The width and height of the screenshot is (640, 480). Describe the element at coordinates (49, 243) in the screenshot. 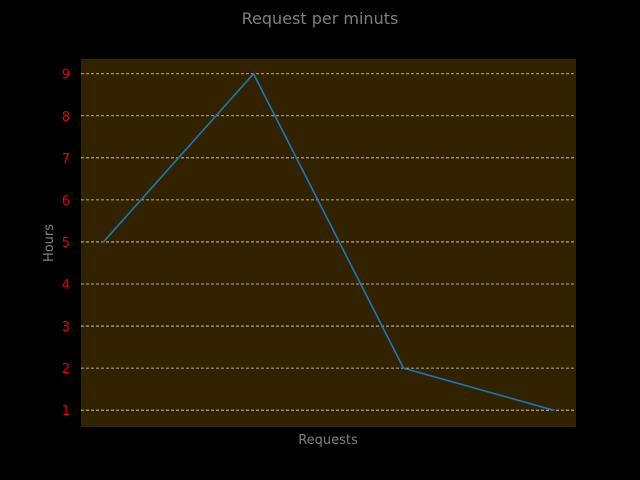

I see `y-axis-label: Hours` at that location.